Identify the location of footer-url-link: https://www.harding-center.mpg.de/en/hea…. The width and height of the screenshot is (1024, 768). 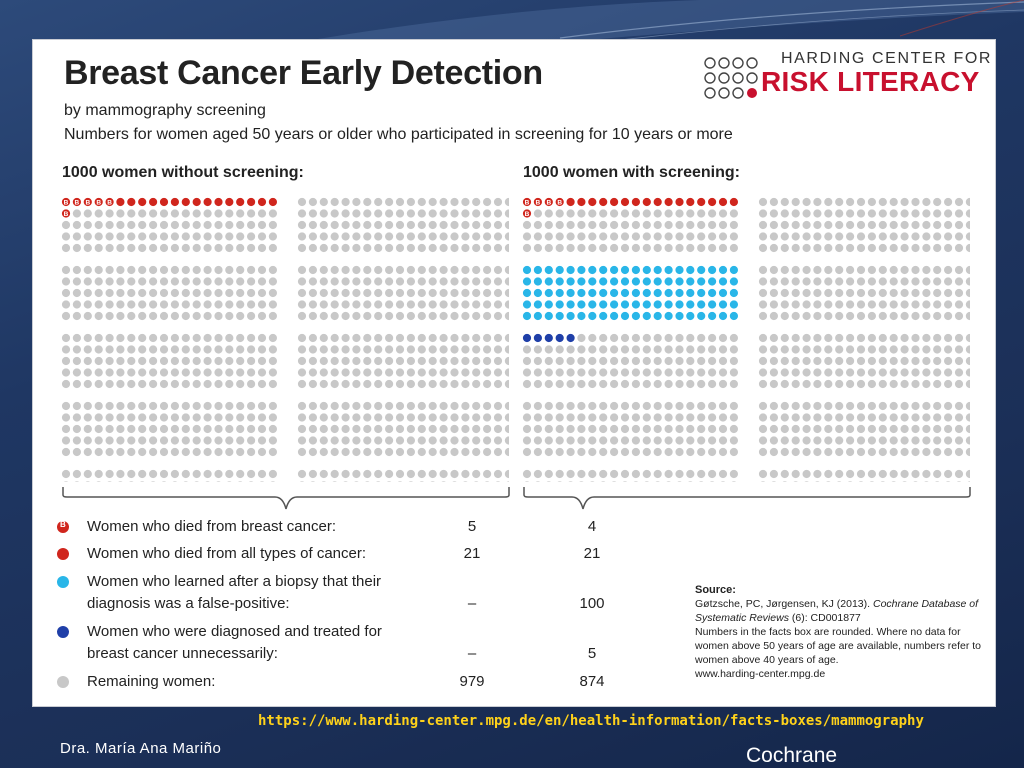
(591, 721).